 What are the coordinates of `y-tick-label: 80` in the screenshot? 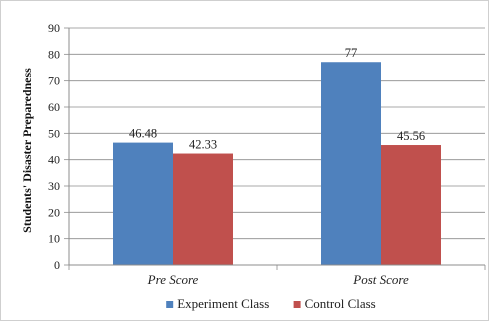 It's located at (54, 54).